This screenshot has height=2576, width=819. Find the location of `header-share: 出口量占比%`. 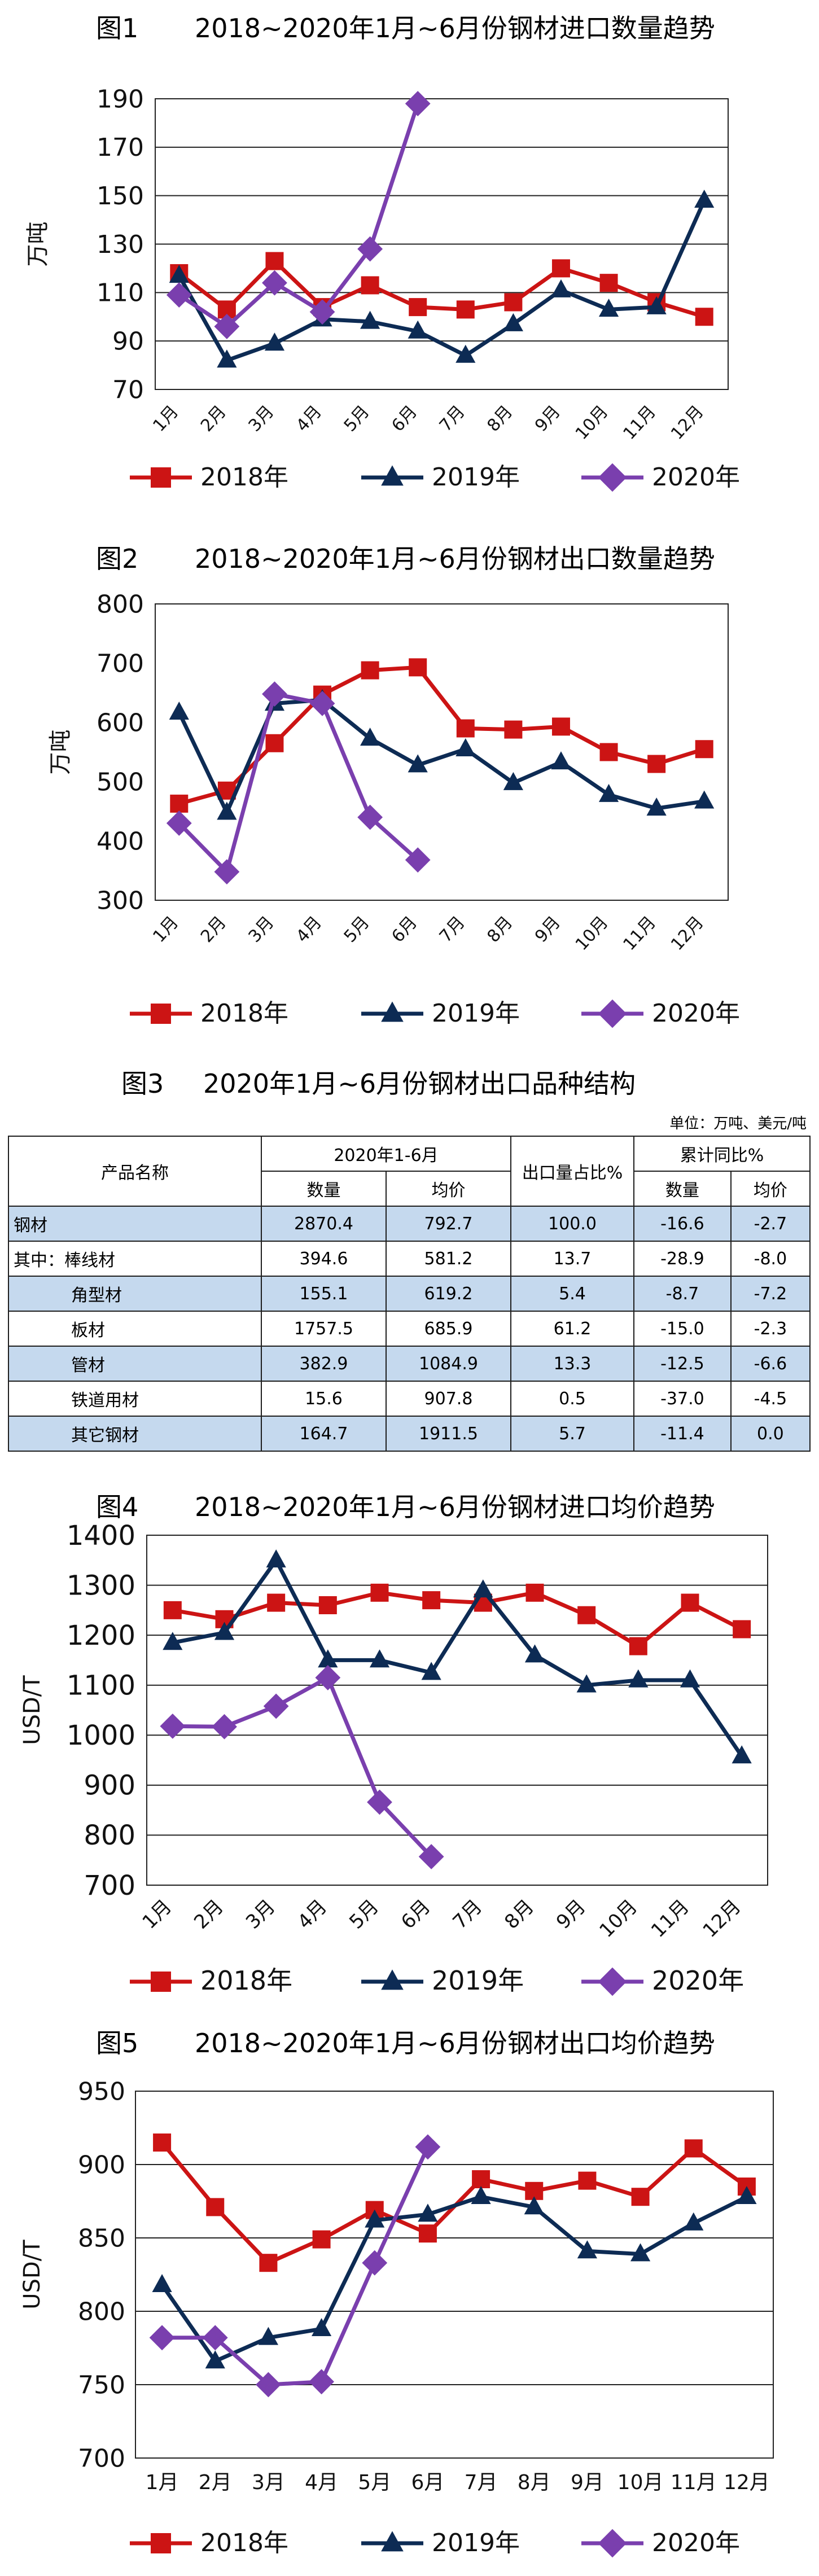

header-share: 出口量占比% is located at coordinates (572, 1171).